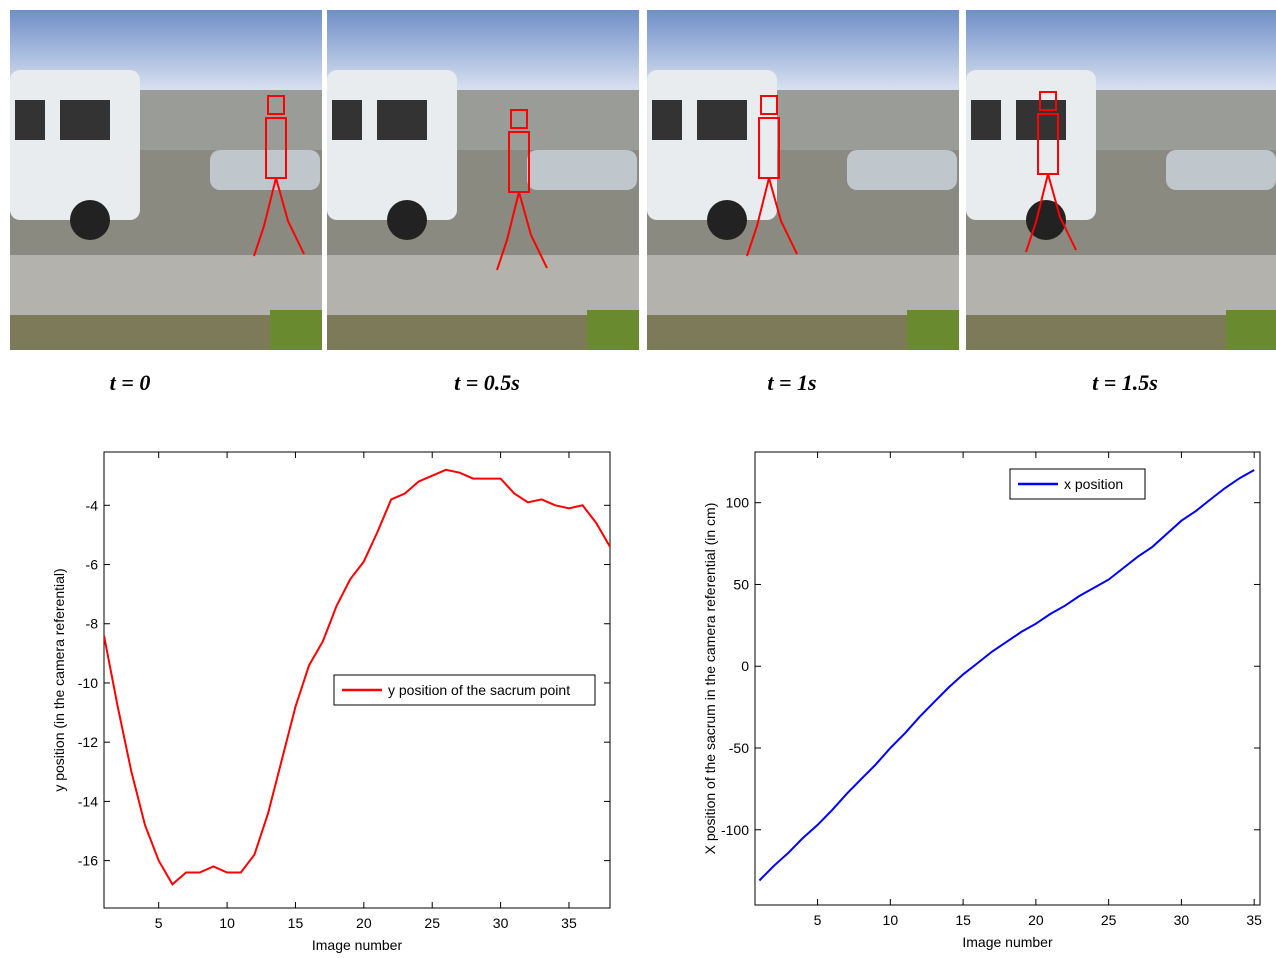  What do you see at coordinates (479, 690) in the screenshot?
I see `legend-label: y position of the sacrum point` at bounding box center [479, 690].